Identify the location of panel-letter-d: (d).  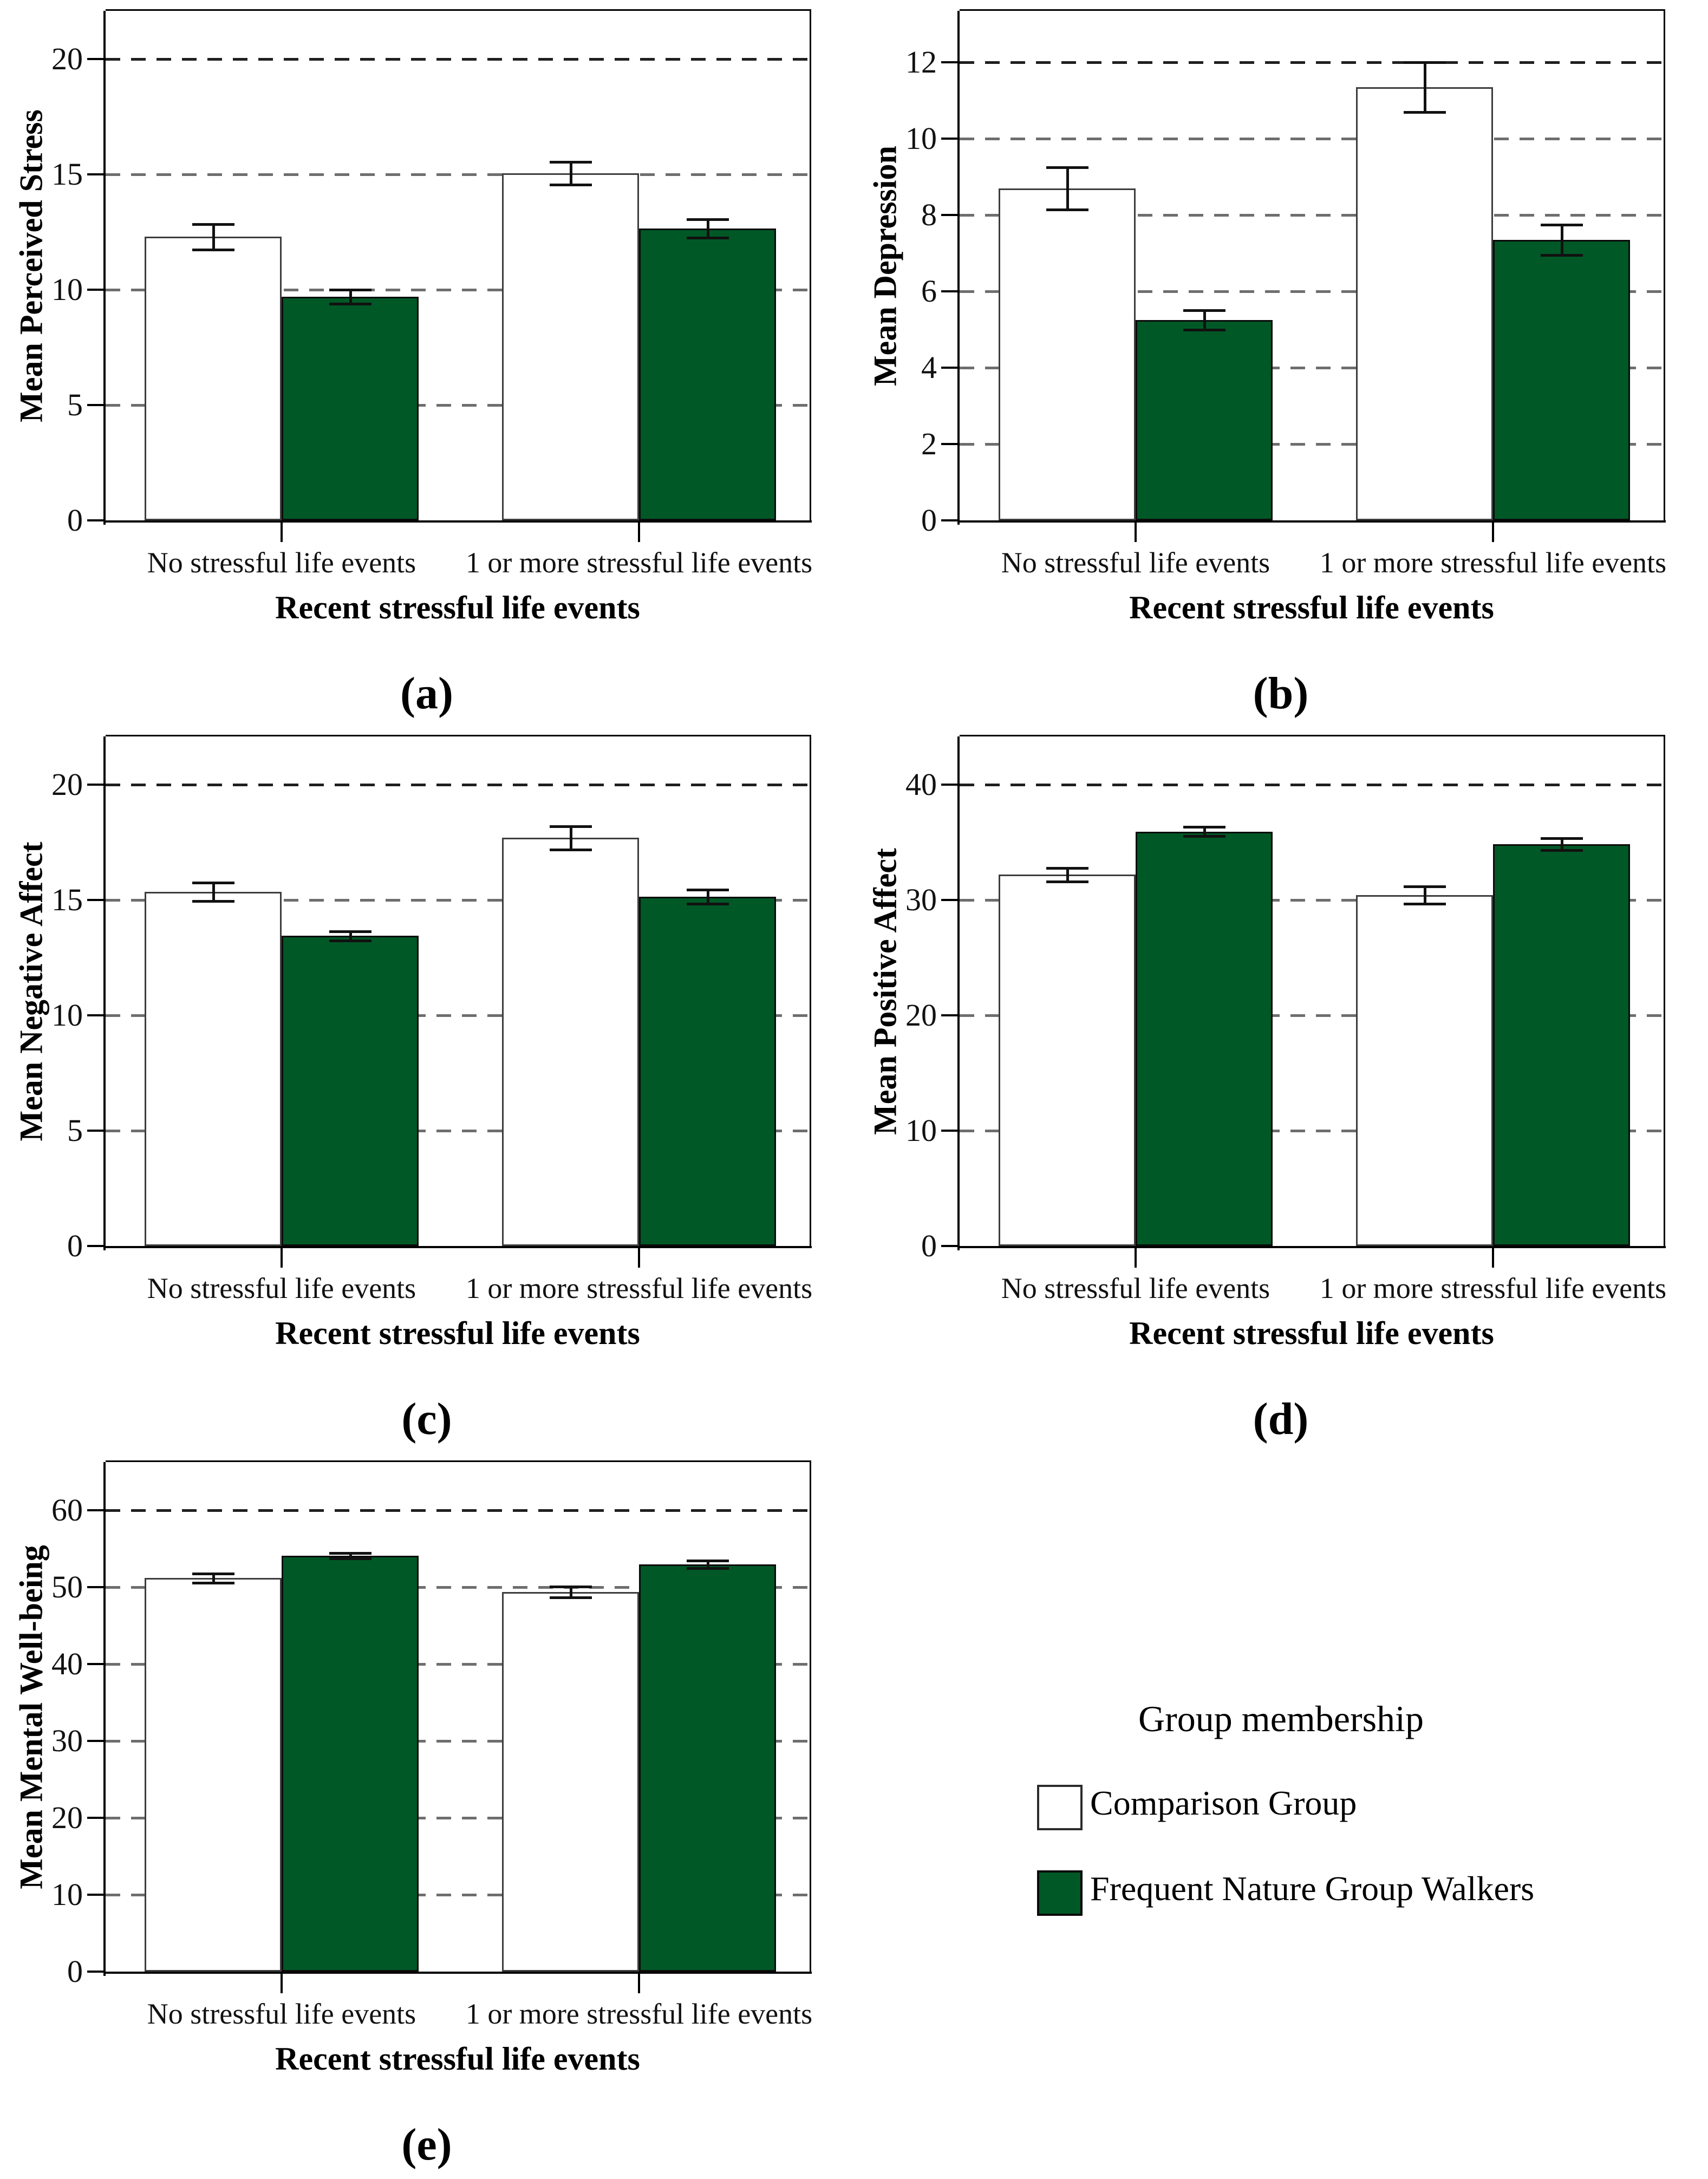
(1281, 1419).